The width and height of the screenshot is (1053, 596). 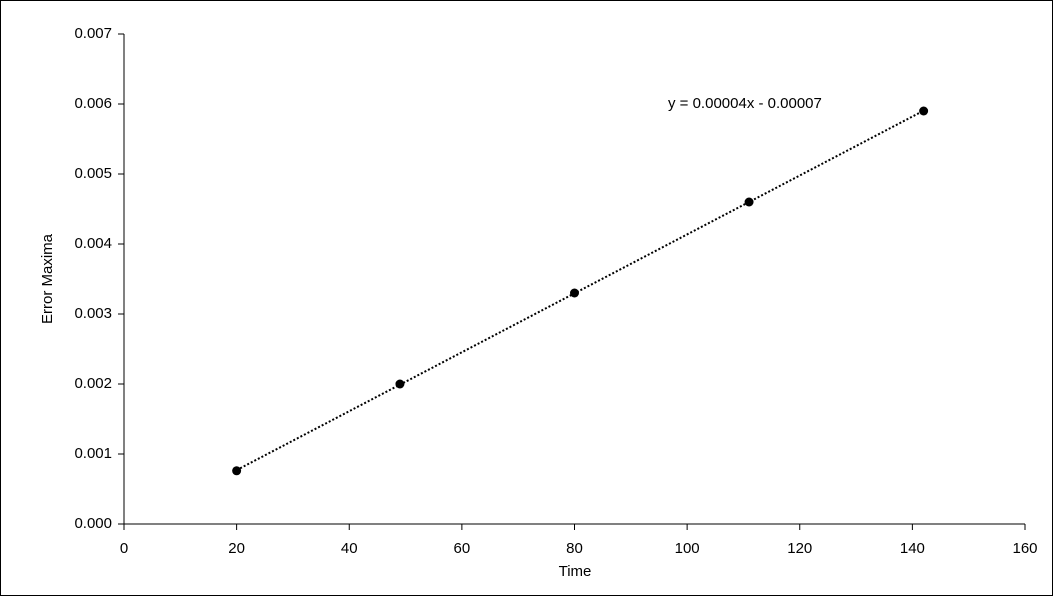 What do you see at coordinates (687, 548) in the screenshot?
I see `x-tick-label: 100` at bounding box center [687, 548].